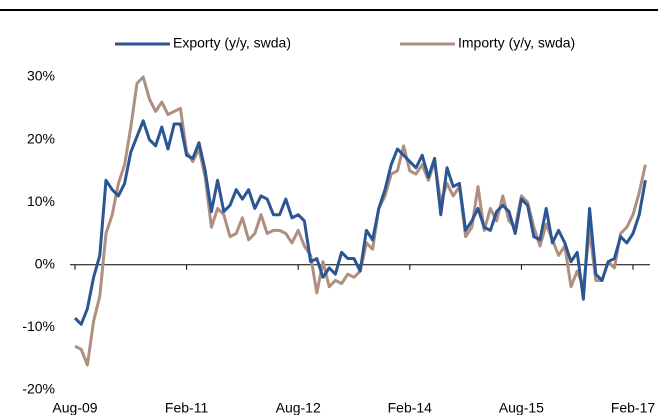  Describe the element at coordinates (41, 76) in the screenshot. I see `y-tick-label: 30%` at that location.